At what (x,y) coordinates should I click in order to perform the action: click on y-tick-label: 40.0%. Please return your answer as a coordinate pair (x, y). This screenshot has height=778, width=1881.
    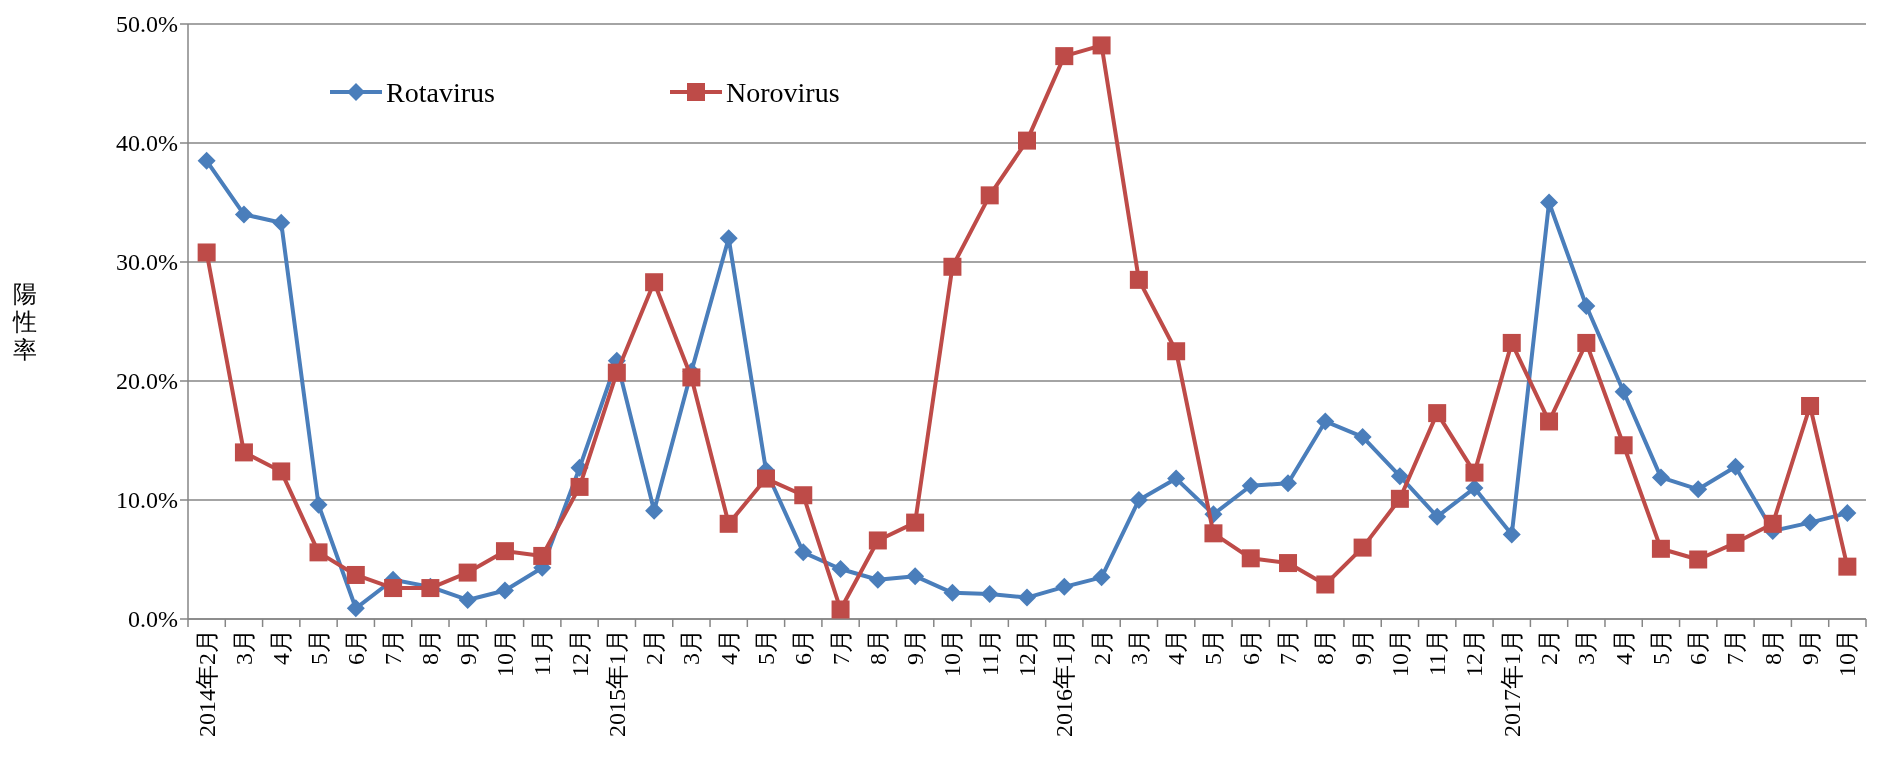
    Looking at the image, I should click on (147, 143).